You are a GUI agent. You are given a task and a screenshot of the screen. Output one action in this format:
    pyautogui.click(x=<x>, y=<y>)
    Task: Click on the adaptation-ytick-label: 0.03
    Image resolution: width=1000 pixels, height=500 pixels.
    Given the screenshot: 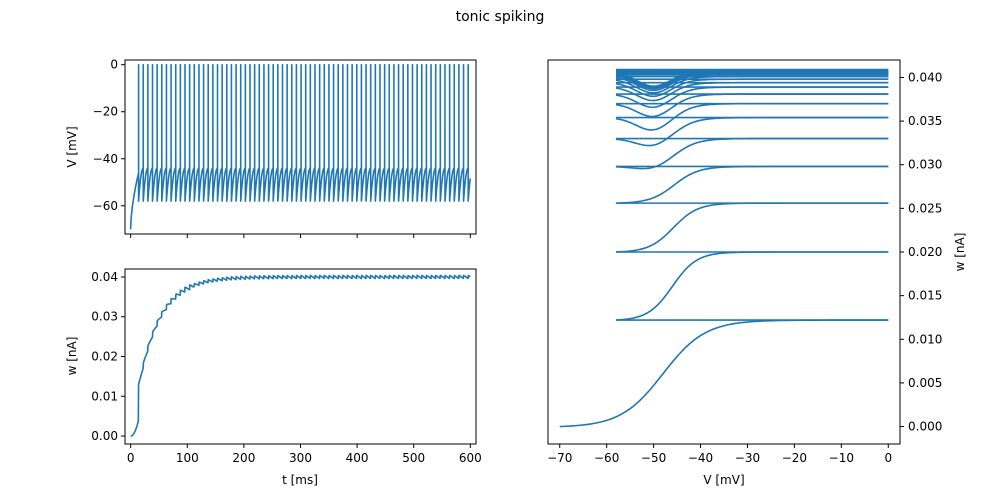 What is the action you would take?
    pyautogui.click(x=104, y=317)
    